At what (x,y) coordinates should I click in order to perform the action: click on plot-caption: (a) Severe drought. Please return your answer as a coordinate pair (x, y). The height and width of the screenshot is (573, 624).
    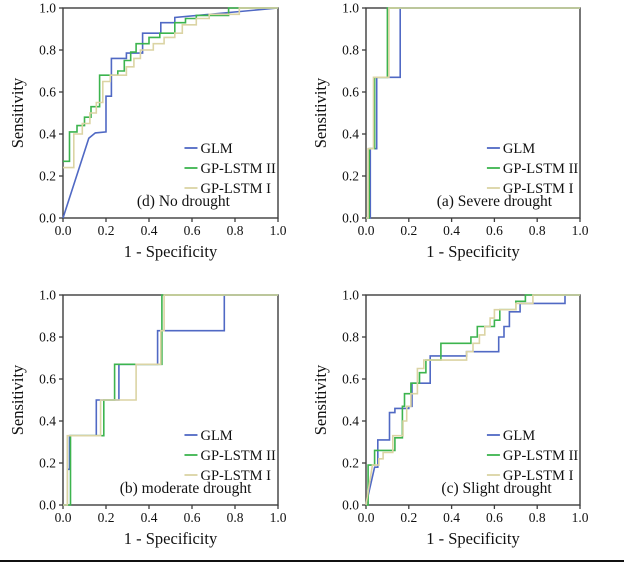
    Looking at the image, I should click on (495, 201).